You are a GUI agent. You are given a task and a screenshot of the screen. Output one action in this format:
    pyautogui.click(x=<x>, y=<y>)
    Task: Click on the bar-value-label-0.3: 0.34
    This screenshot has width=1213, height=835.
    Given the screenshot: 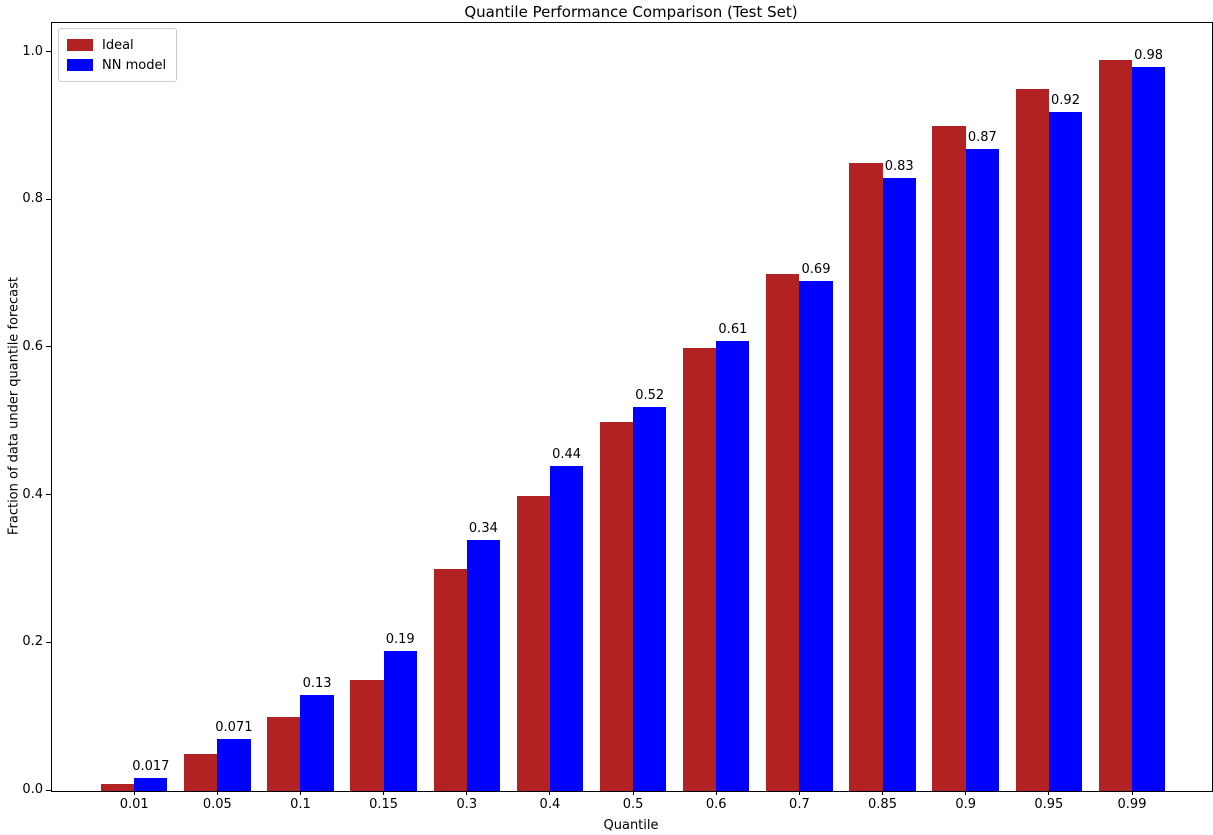 What is the action you would take?
    pyautogui.click(x=483, y=528)
    